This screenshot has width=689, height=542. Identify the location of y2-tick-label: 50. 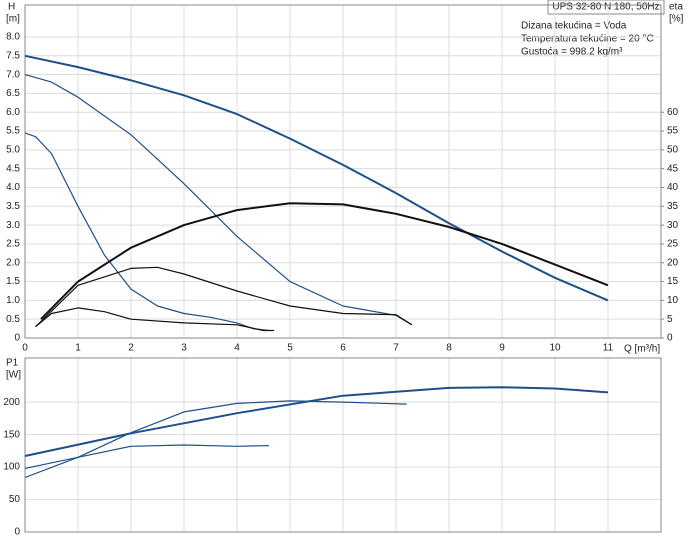
(673, 150).